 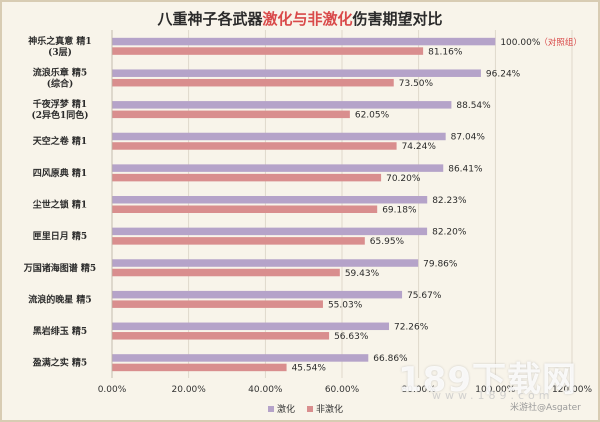 What do you see at coordinates (445, 52) in the screenshot?
I see `data-label: 81.16%` at bounding box center [445, 52].